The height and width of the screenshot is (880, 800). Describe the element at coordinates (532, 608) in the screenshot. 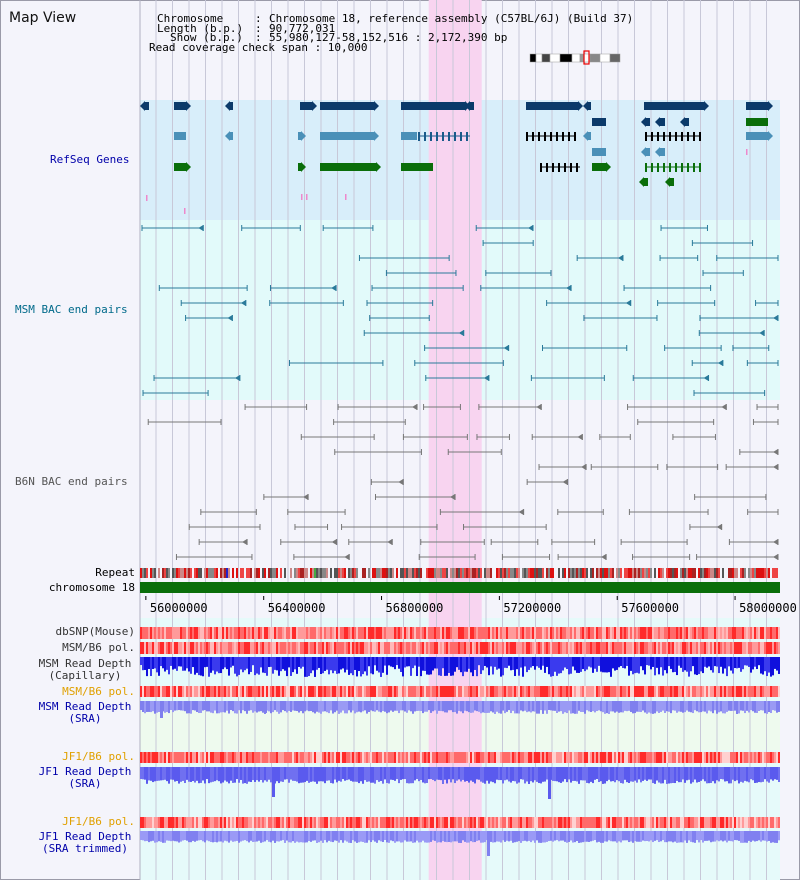

I see `axis-tick-label: 57200000` at that location.